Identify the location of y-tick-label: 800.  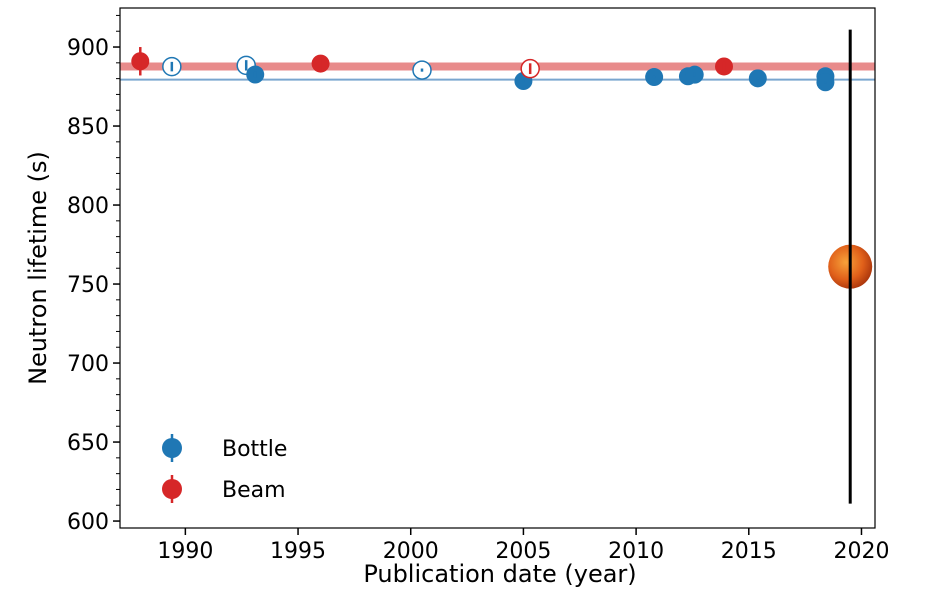
(88, 206).